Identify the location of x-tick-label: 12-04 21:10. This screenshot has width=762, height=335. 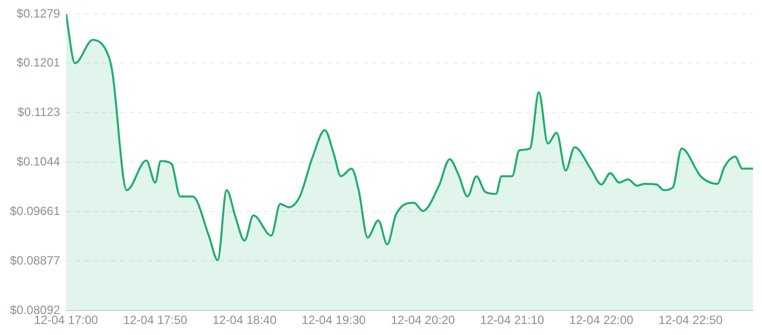
(512, 320).